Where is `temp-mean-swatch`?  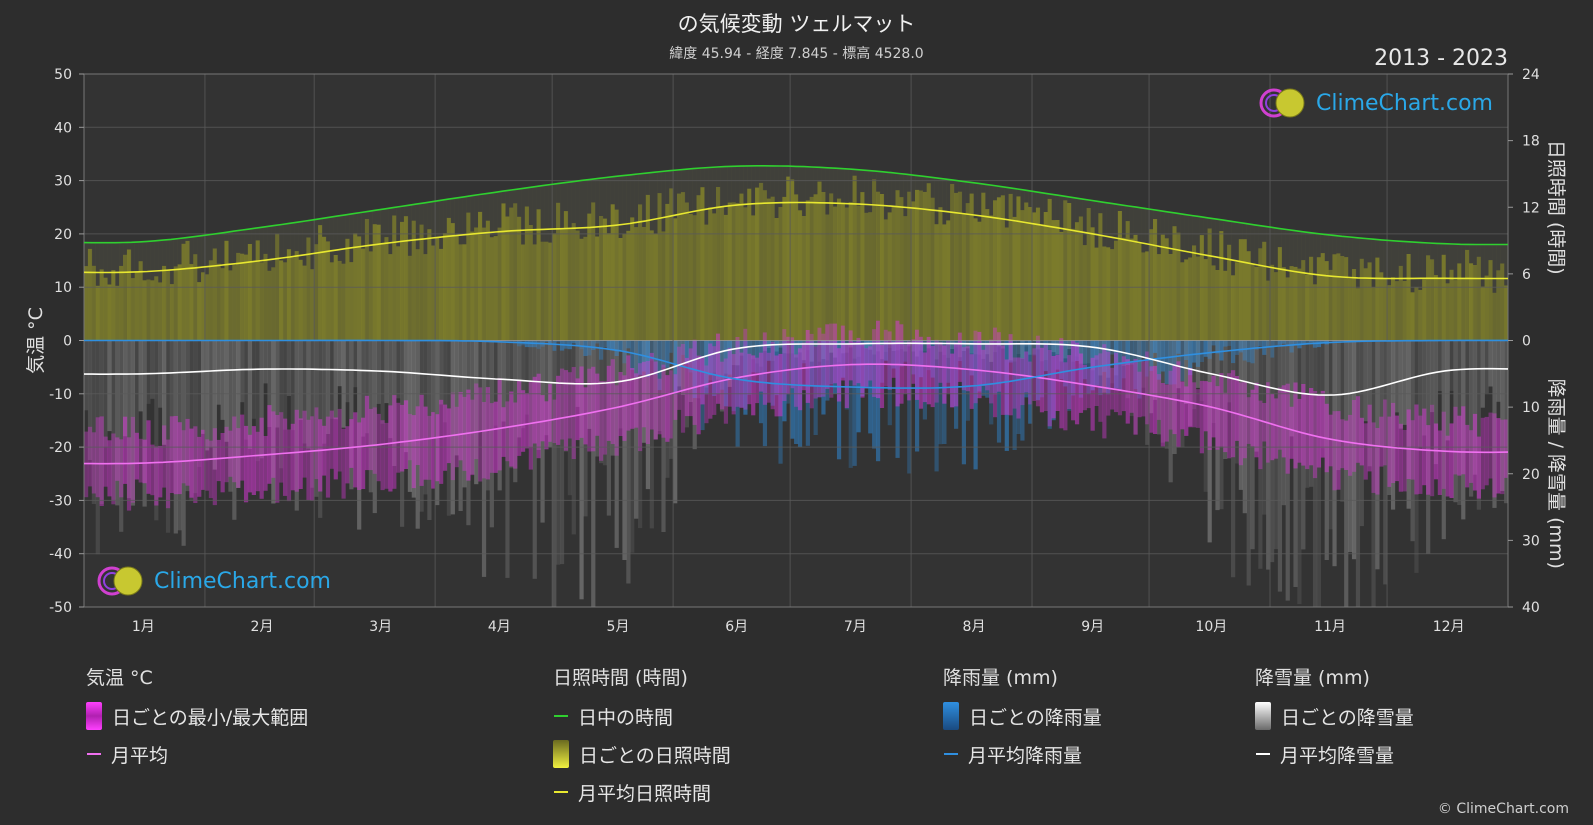 temp-mean-swatch is located at coordinates (94, 754).